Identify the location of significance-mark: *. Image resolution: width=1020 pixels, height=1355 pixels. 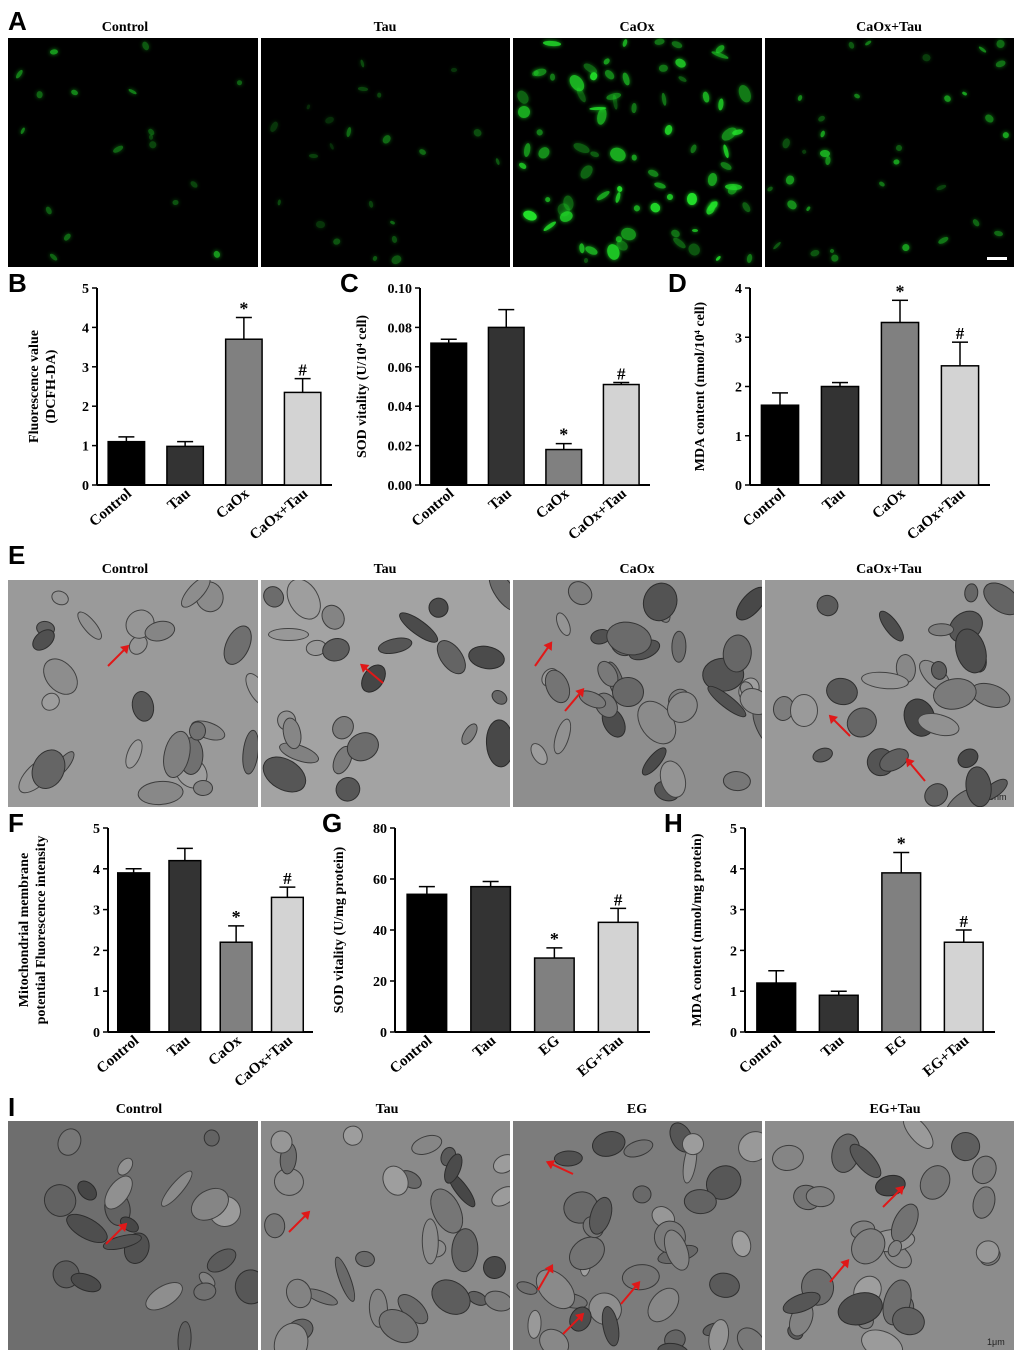
(554, 939).